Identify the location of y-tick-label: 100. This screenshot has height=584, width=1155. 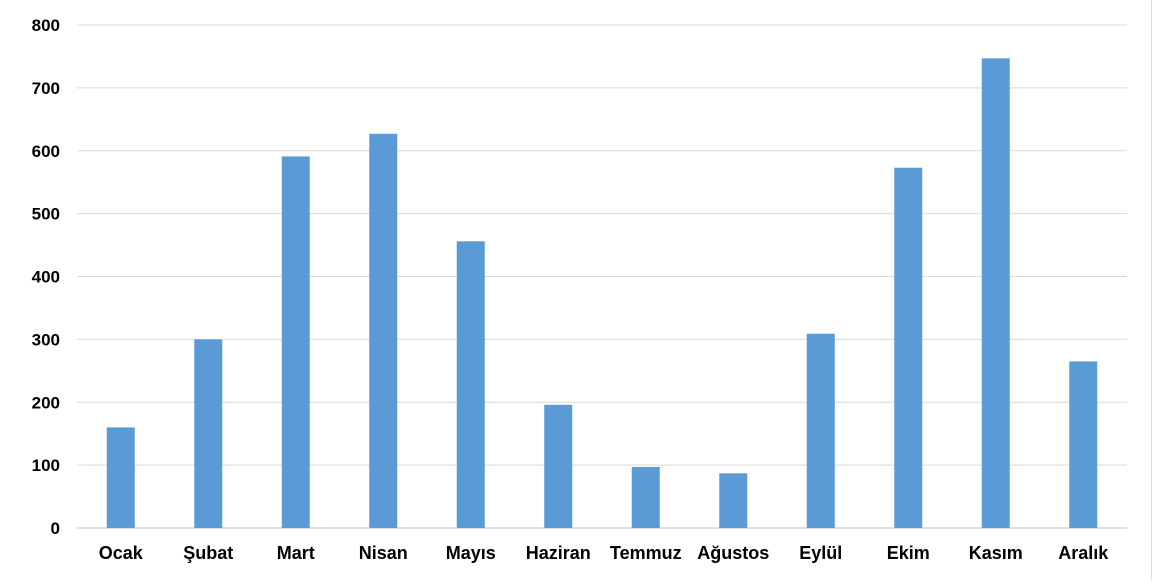
(46, 465).